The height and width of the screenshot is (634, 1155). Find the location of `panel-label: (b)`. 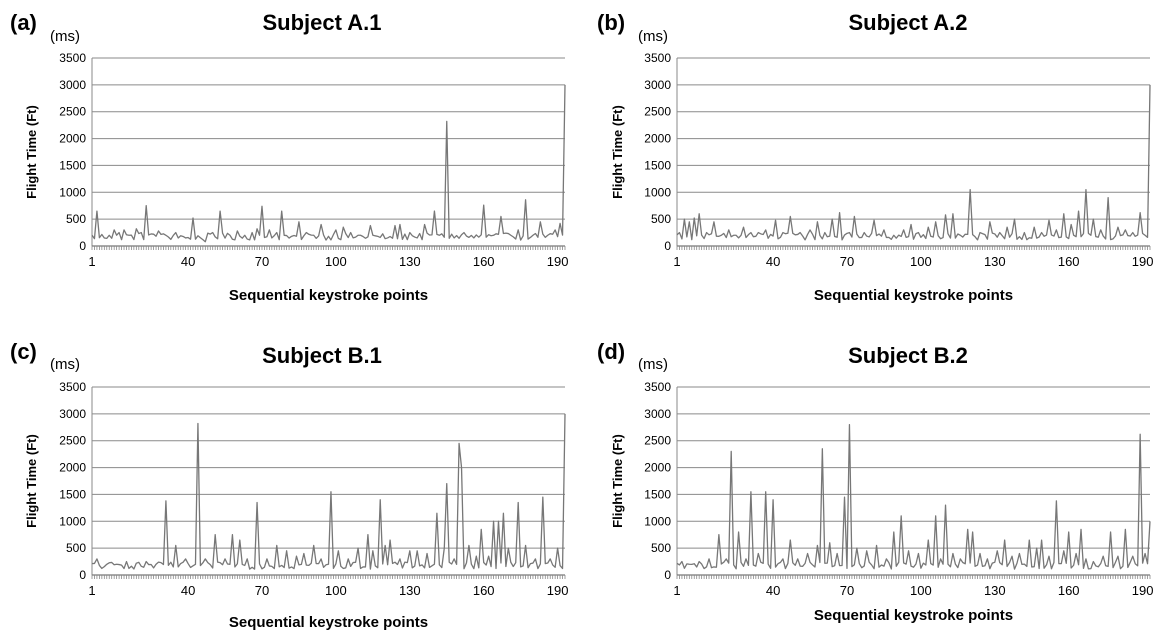

panel-label: (b) is located at coordinates (611, 22).